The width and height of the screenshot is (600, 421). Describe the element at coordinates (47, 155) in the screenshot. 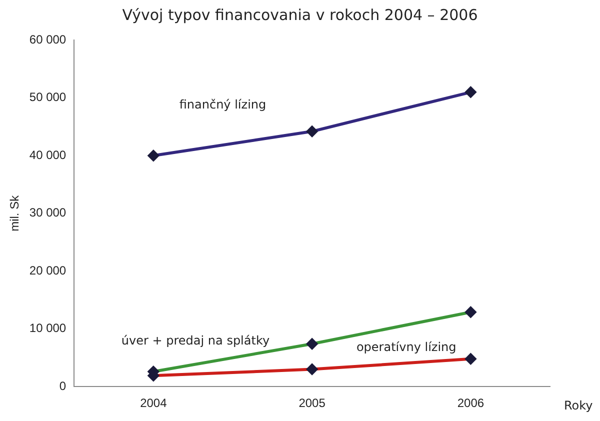

I see `y-tick-label: 40 000` at that location.